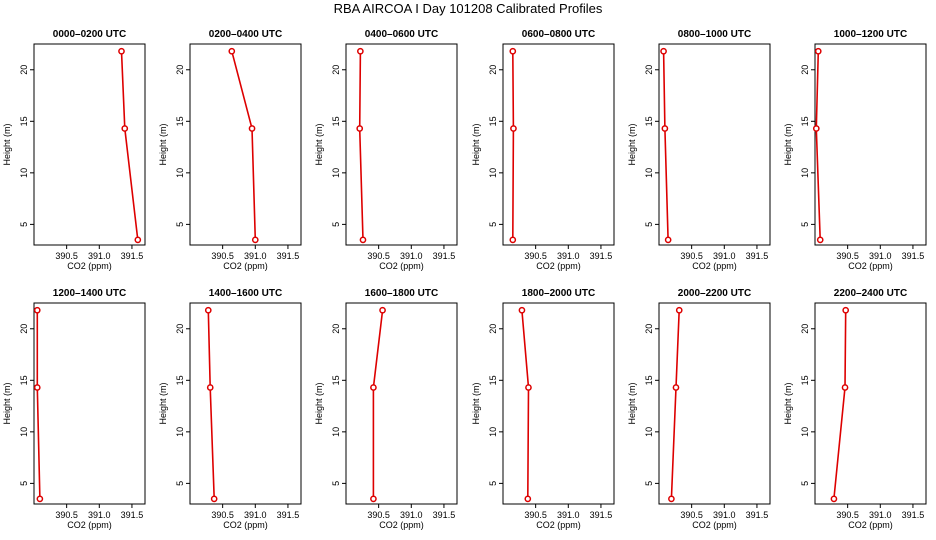 This screenshot has height=540, width=936. What do you see at coordinates (870, 293) in the screenshot?
I see `panel-title: 2200–2400 UTC` at bounding box center [870, 293].